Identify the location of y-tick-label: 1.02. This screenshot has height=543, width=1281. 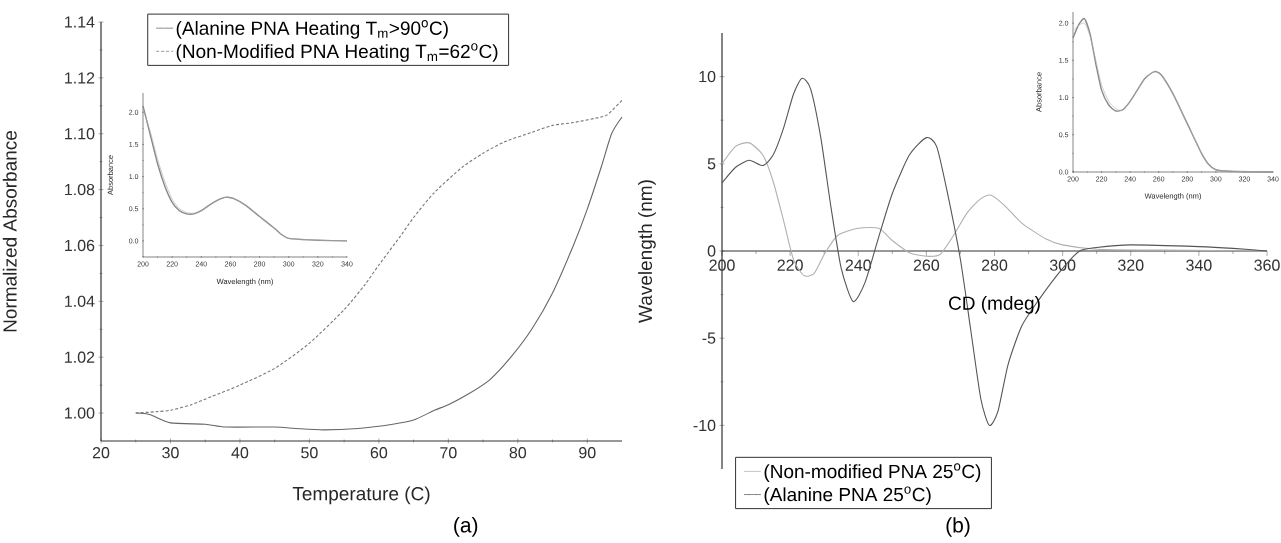
(80, 357).